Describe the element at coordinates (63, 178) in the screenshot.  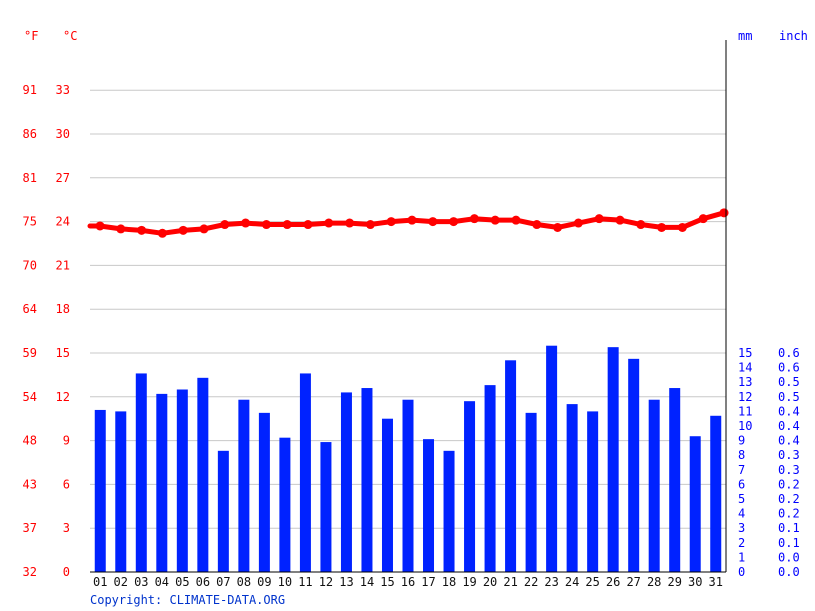
I see `tick-label-celsius: 27` at that location.